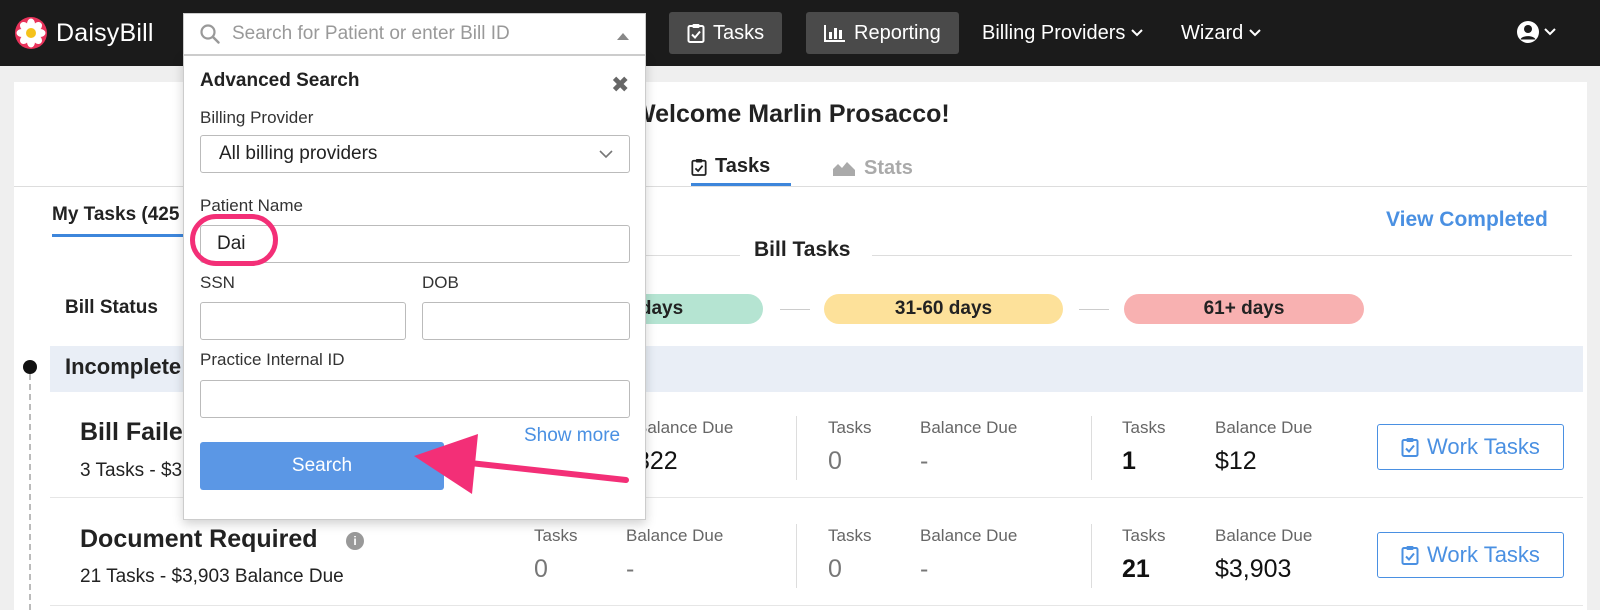  I want to click on nav-wizard-label: Wizard, so click(1212, 32).